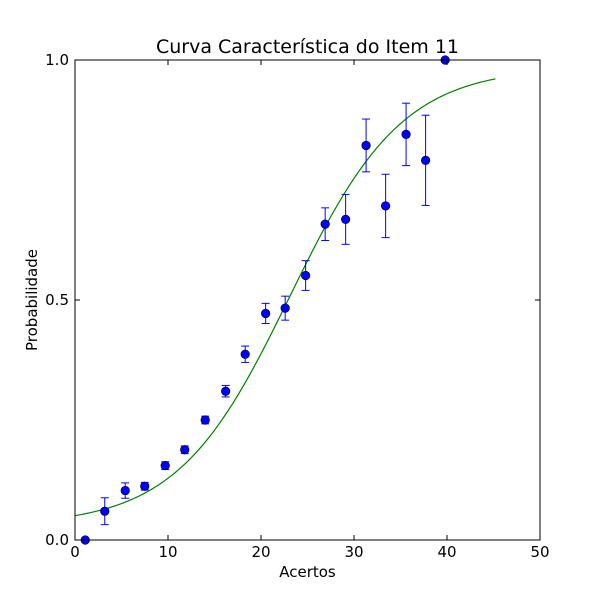 This screenshot has height=600, width=600. I want to click on x-tick-label: 20, so click(260, 552).